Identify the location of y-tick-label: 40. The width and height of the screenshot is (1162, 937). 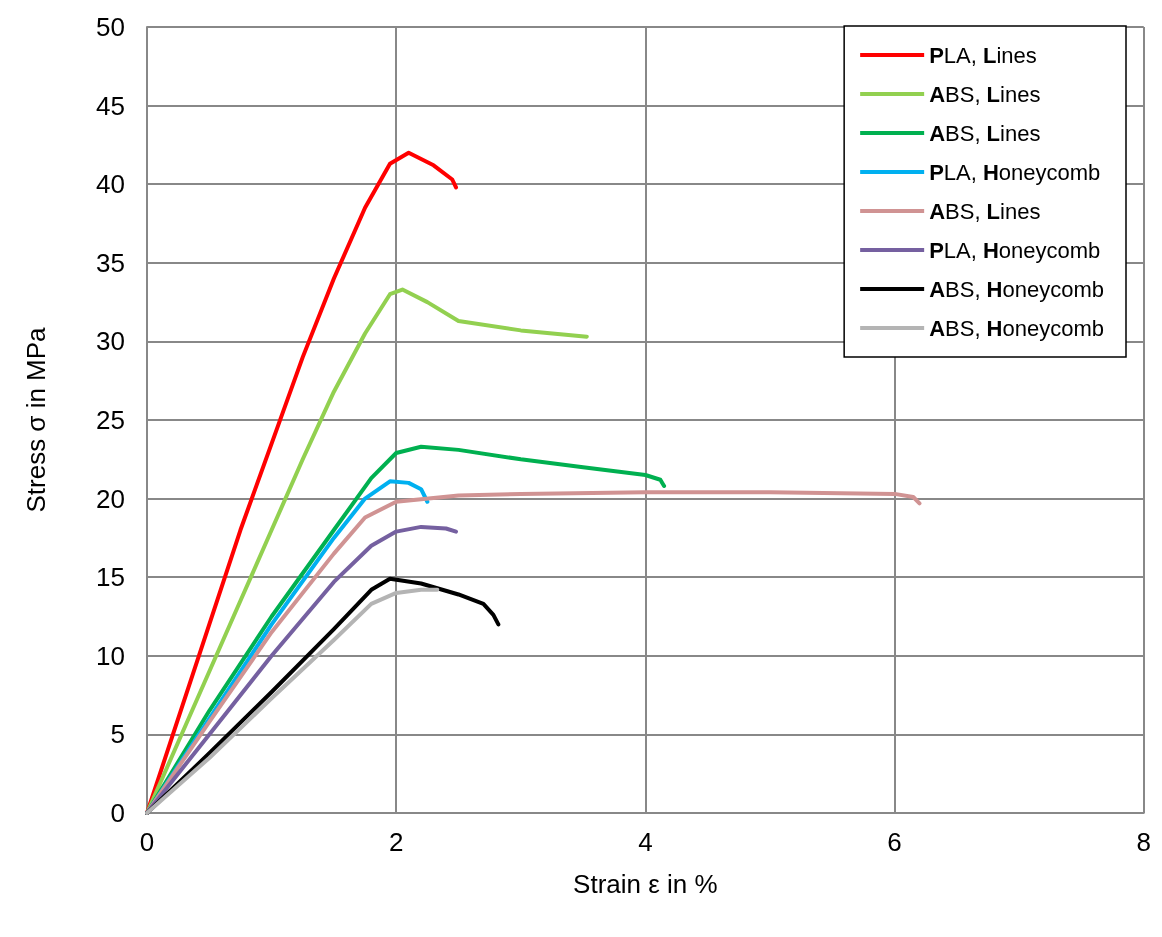
(110, 184).